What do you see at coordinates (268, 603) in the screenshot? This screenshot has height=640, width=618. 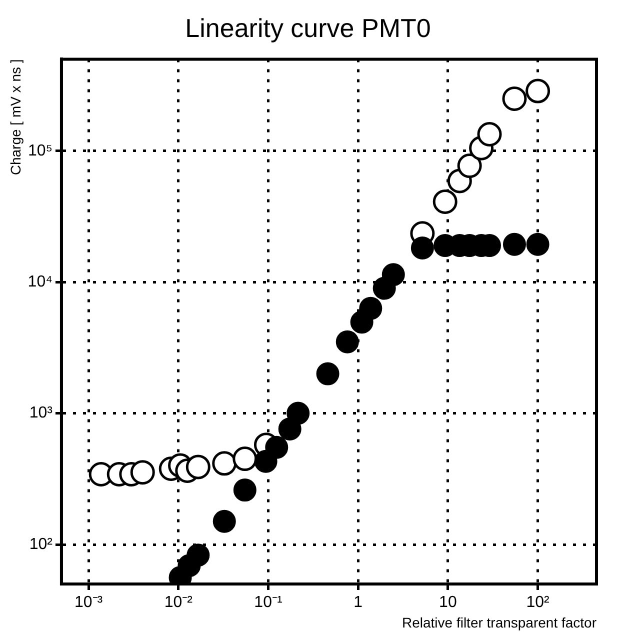 I see `x-tick-label: 10⁻¹` at bounding box center [268, 603].